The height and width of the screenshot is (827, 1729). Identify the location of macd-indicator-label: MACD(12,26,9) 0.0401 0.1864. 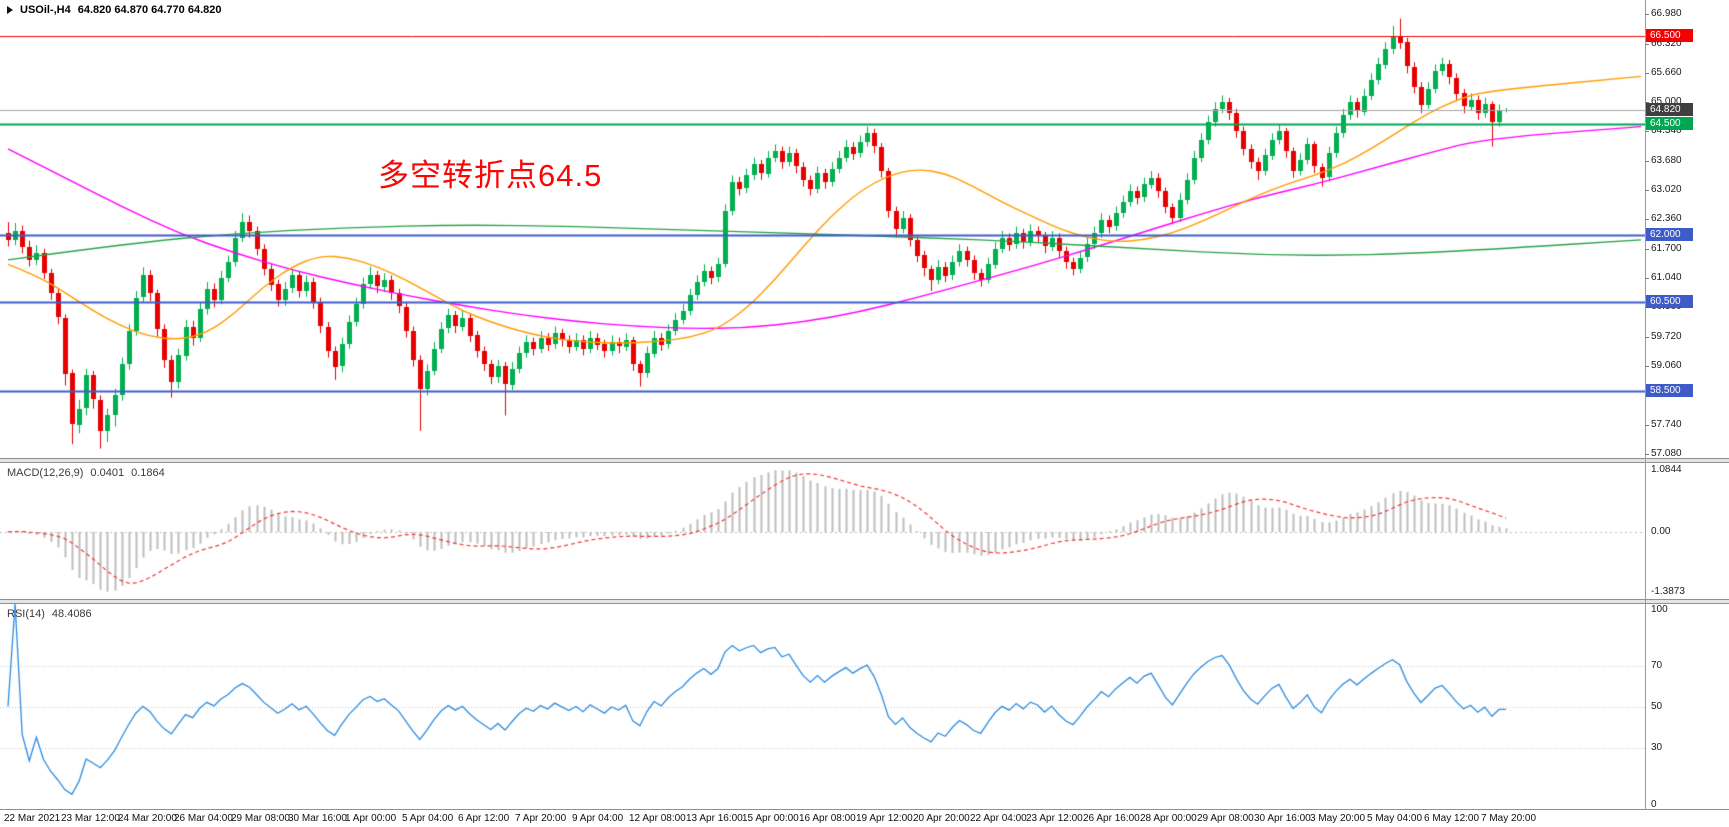
(86, 473).